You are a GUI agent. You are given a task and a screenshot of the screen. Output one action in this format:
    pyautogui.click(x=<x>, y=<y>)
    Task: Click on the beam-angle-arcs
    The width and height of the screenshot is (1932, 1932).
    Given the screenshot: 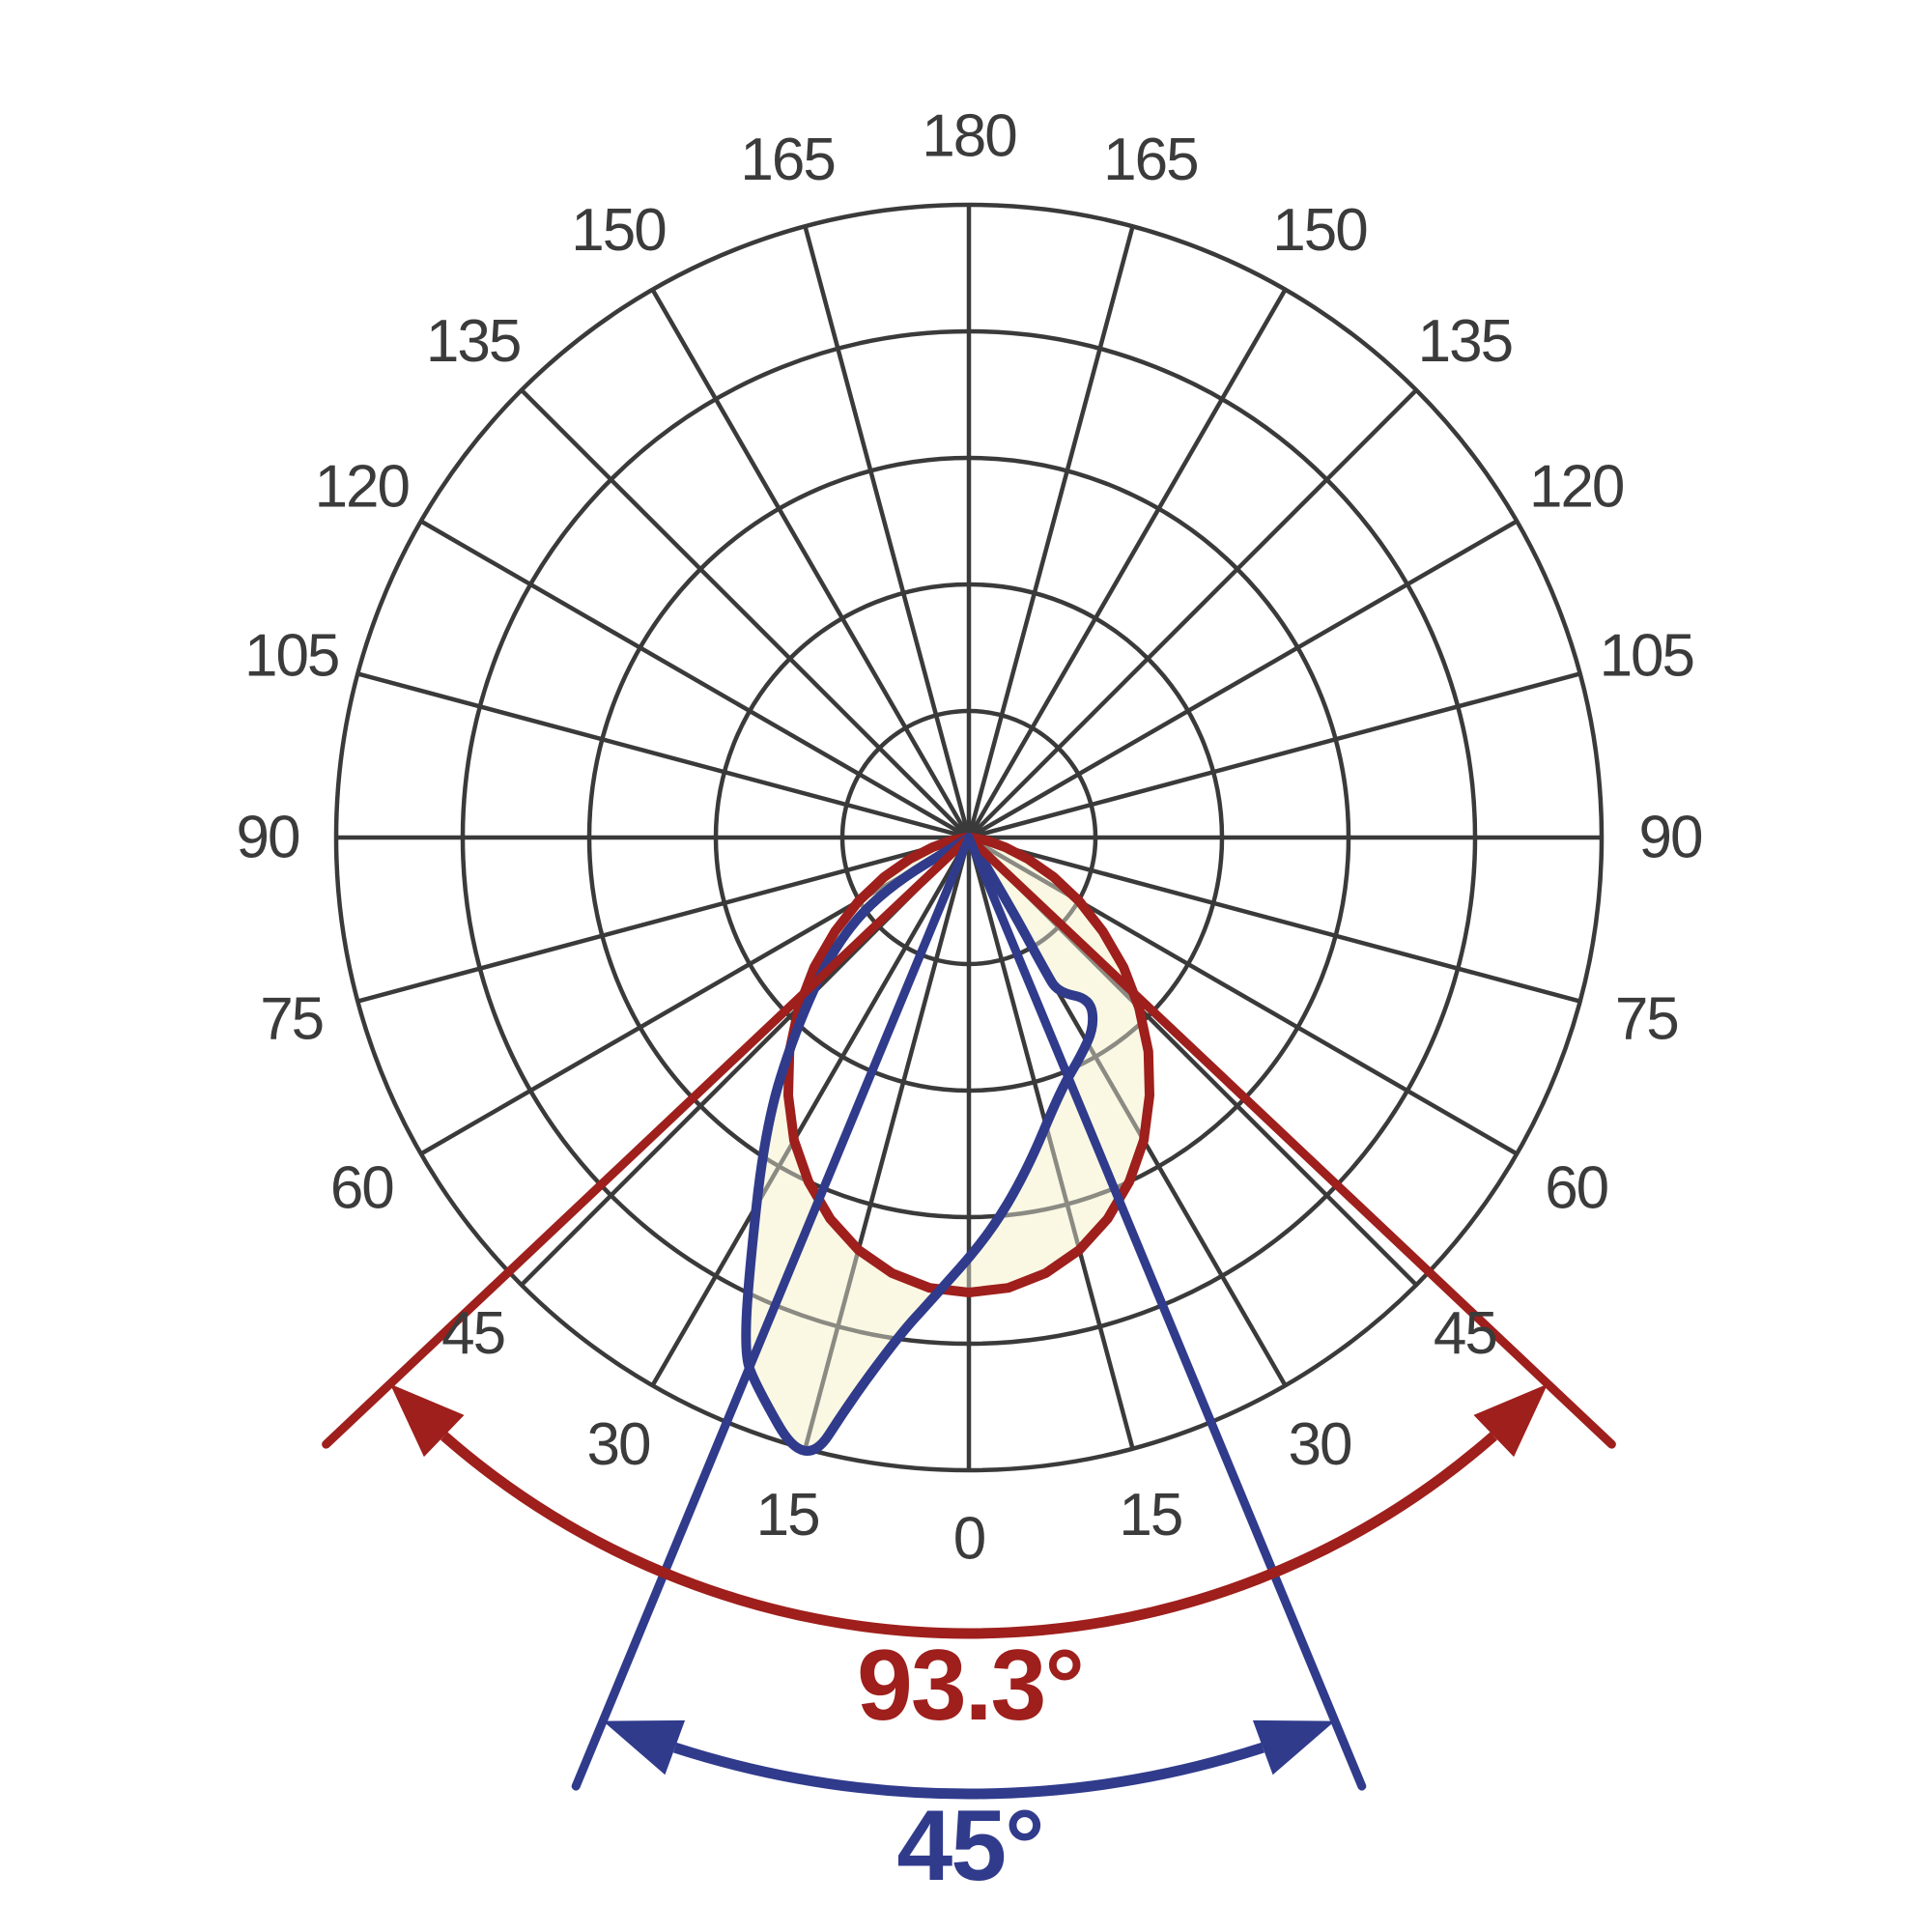 What is the action you would take?
    pyautogui.click(x=968, y=1591)
    